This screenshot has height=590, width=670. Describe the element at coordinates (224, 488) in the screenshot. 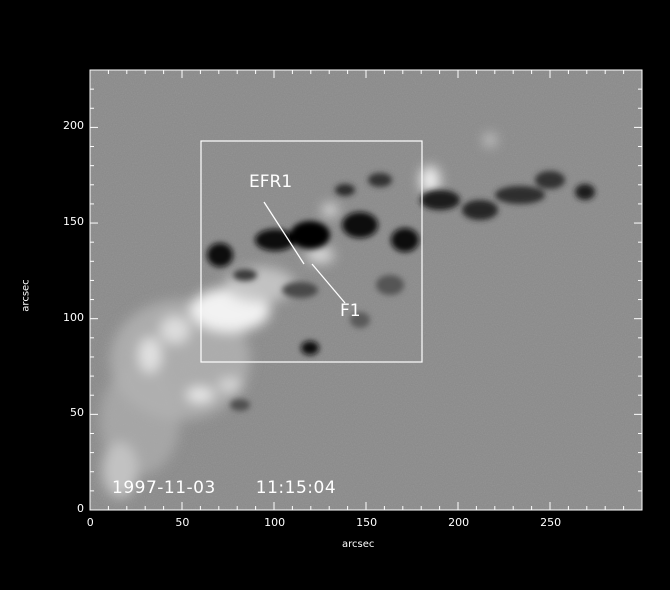

I see `timestamp: 1997-11-03 11:15:04` at that location.